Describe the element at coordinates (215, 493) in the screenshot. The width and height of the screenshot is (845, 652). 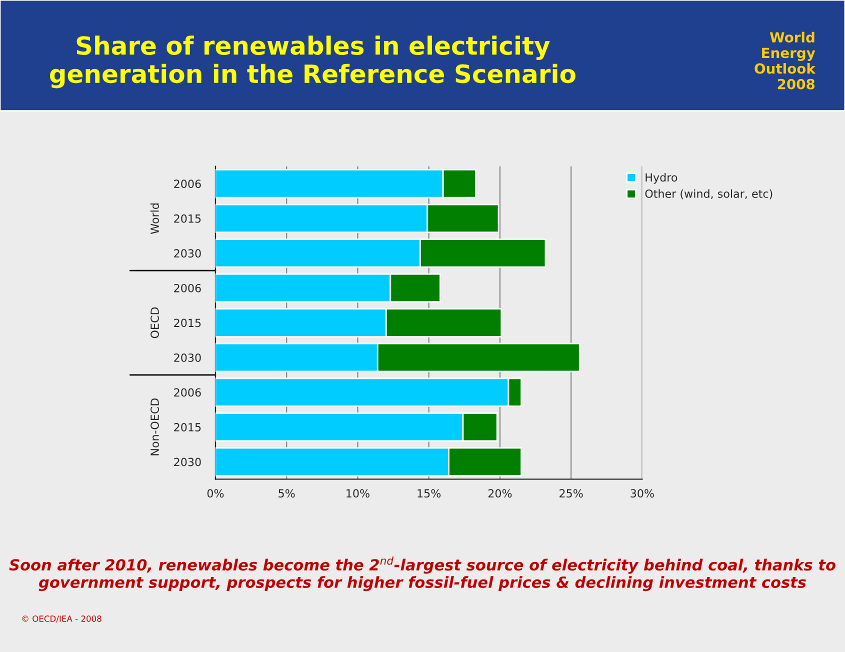
I see `x-tick-label: 0%` at that location.